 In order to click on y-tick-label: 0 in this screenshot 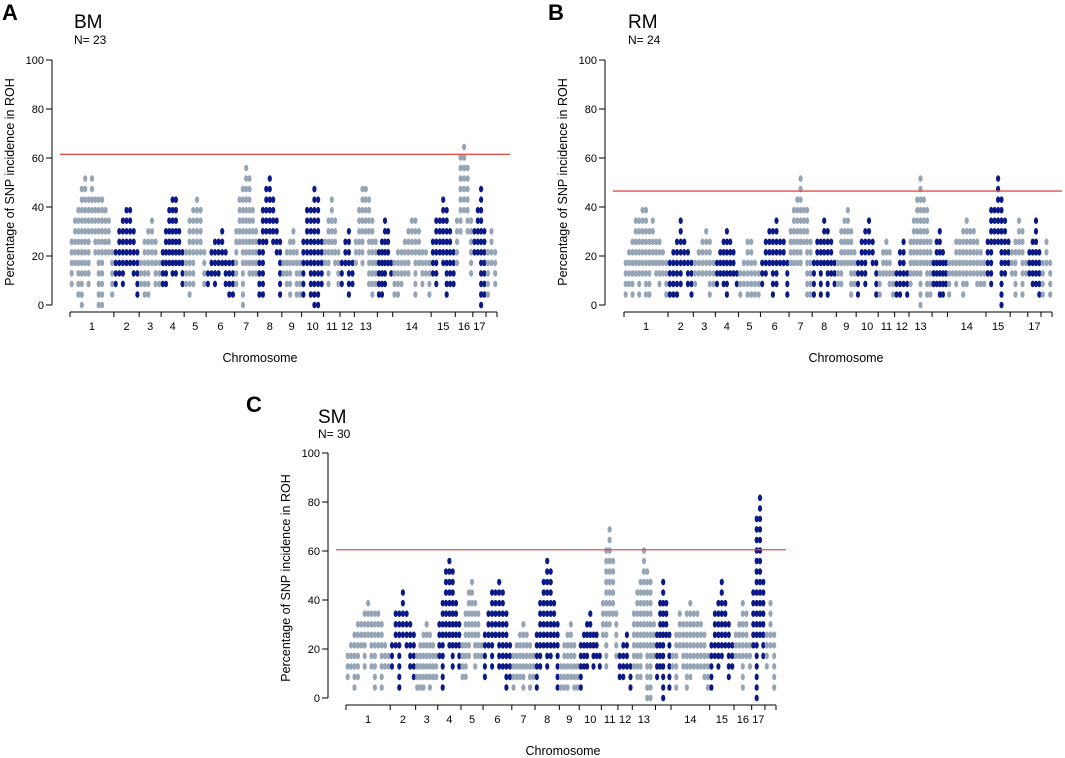, I will do `click(317, 699)`.